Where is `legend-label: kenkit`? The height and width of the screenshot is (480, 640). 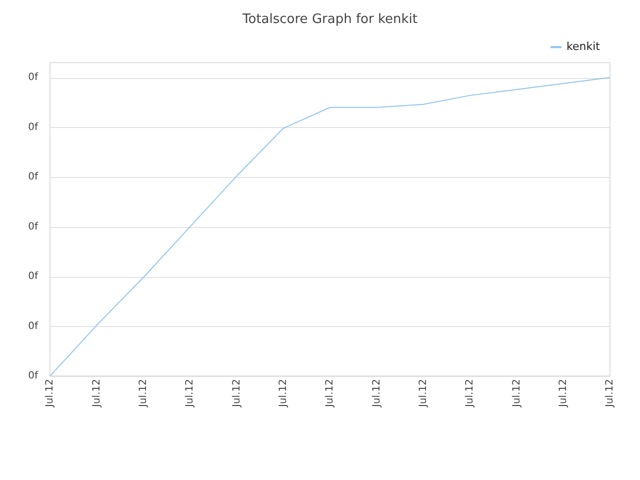 legend-label: kenkit is located at coordinates (583, 46).